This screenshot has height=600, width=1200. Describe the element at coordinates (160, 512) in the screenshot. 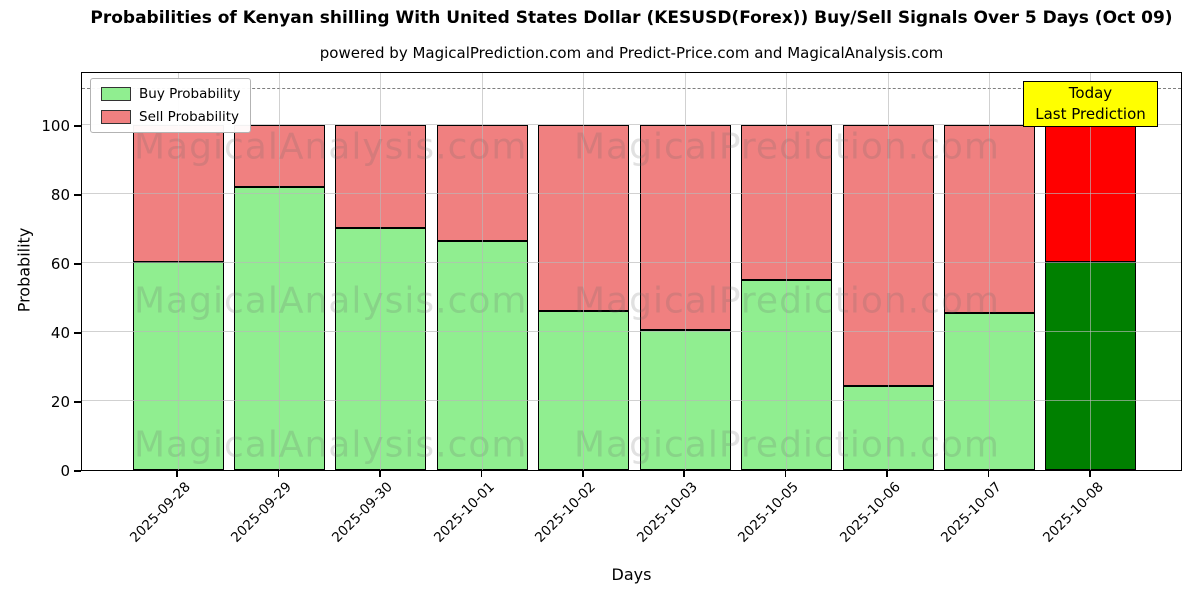

I see `x-tick-label-2025-09-28: 2025-09-28` at that location.